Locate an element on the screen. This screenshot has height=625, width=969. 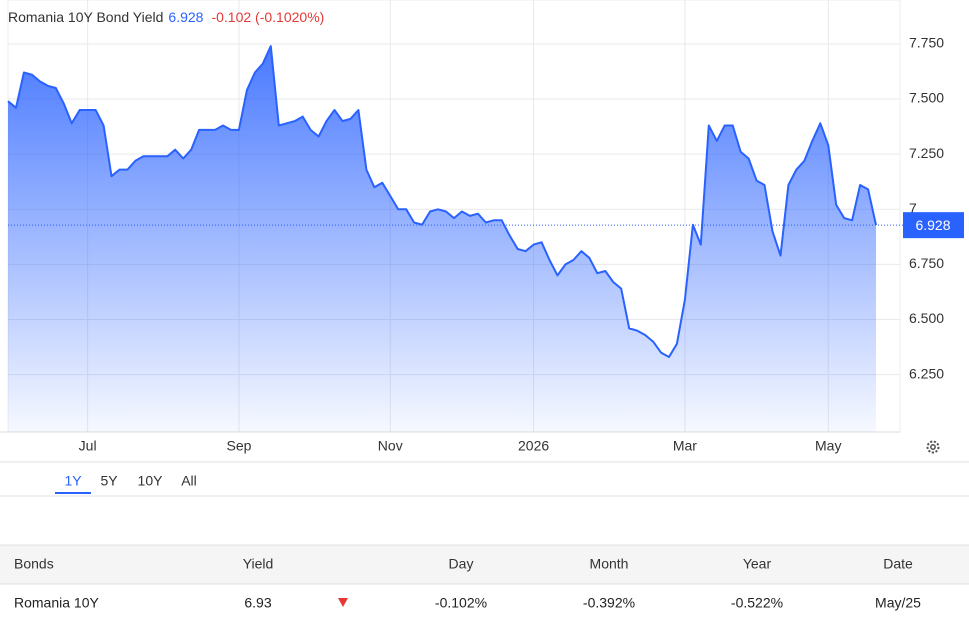
x-tick-label: Jul is located at coordinates (88, 446).